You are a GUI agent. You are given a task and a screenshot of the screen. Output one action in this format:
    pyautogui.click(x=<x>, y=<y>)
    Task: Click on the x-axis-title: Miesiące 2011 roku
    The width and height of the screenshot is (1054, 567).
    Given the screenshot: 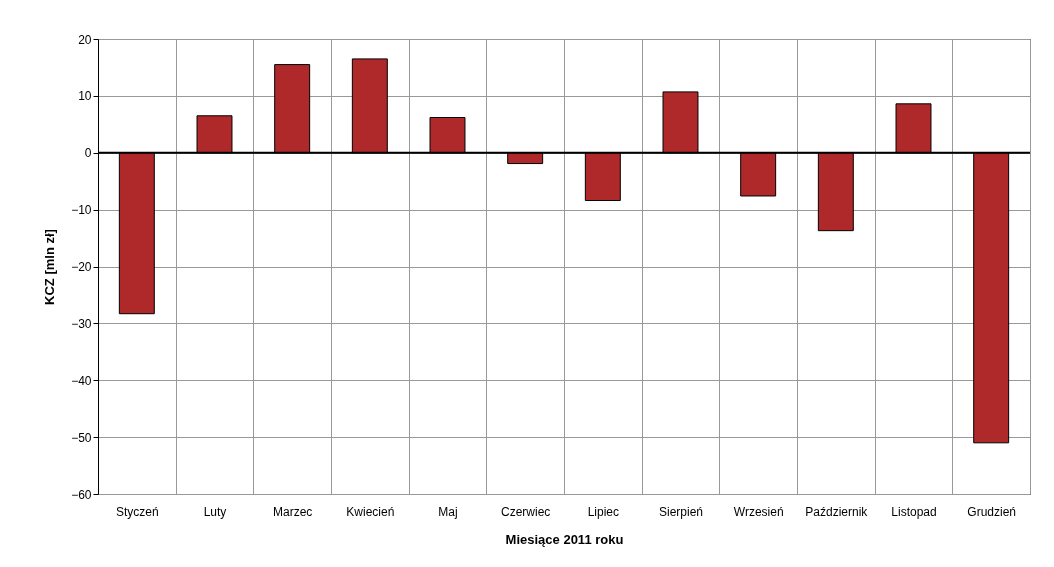 What is the action you would take?
    pyautogui.click(x=564, y=539)
    